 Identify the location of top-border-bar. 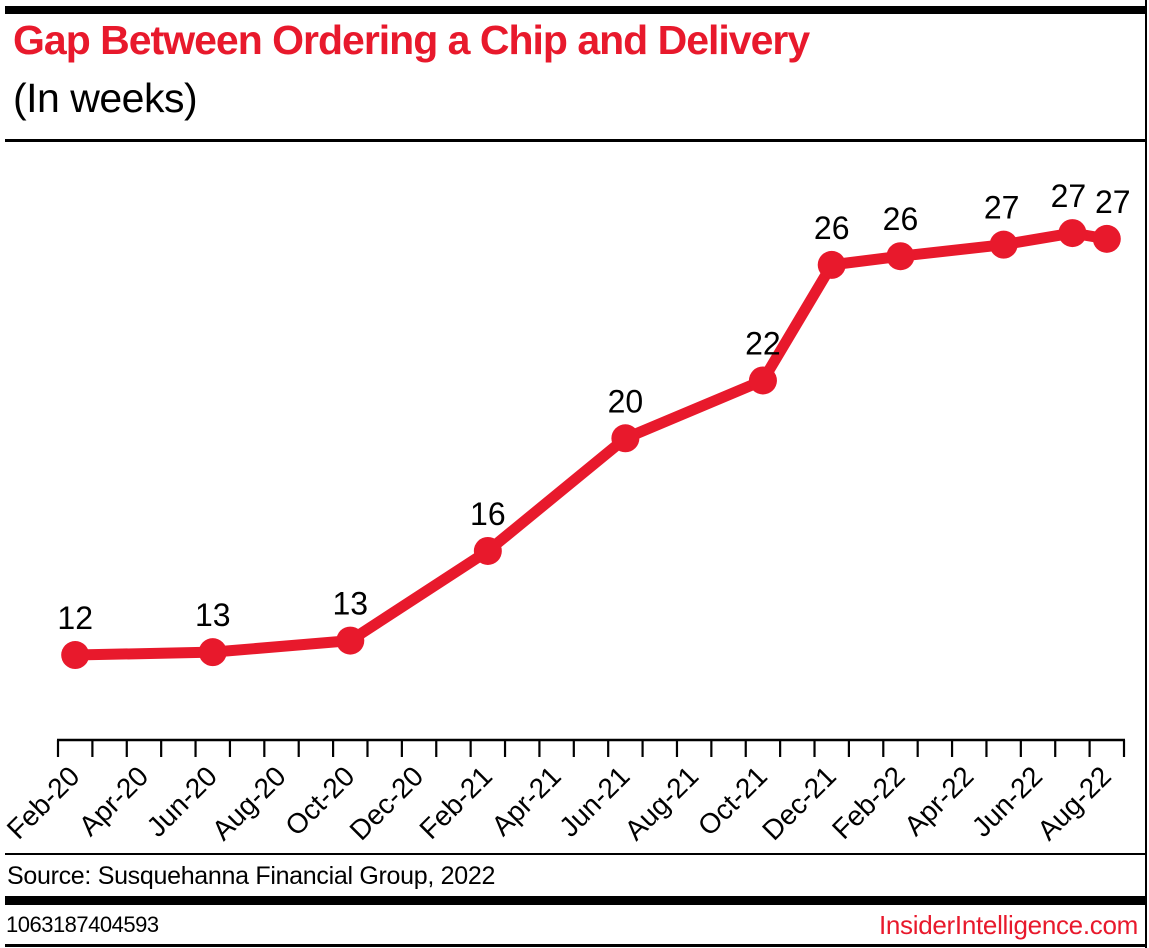
(575, 10).